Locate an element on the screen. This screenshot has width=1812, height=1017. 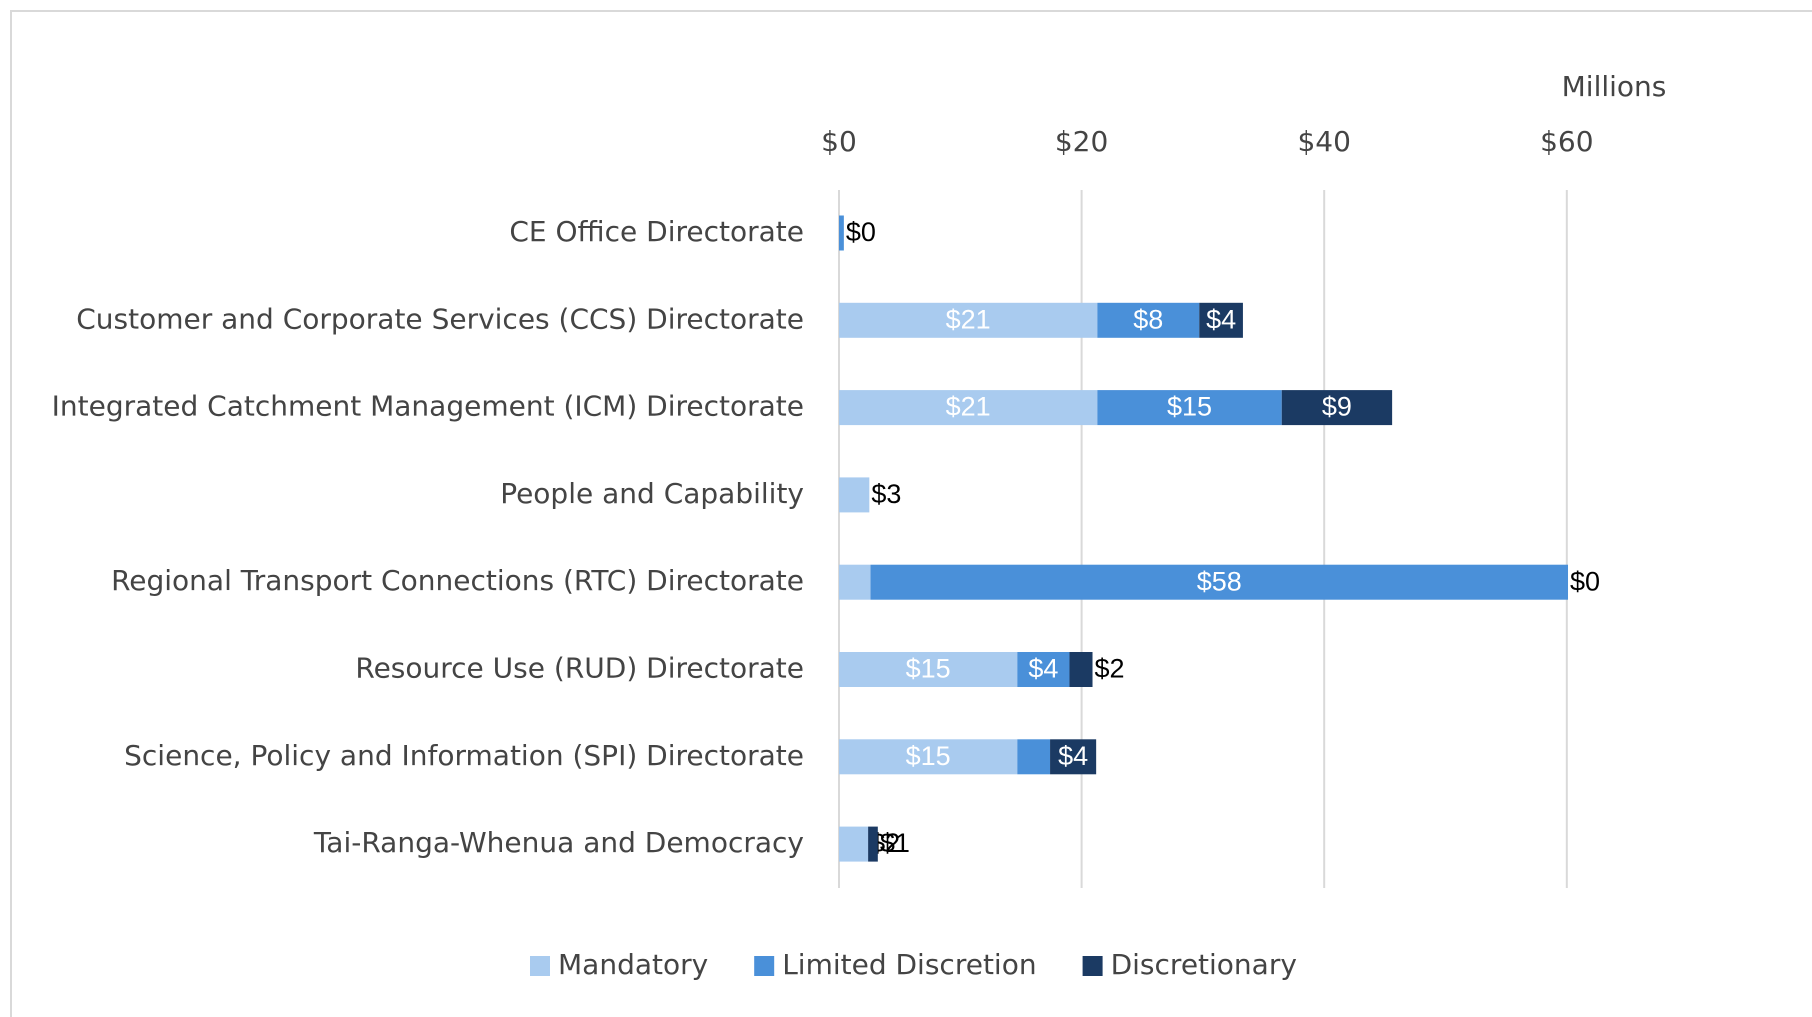
category-label: CE Office Directorate is located at coordinates (656, 231).